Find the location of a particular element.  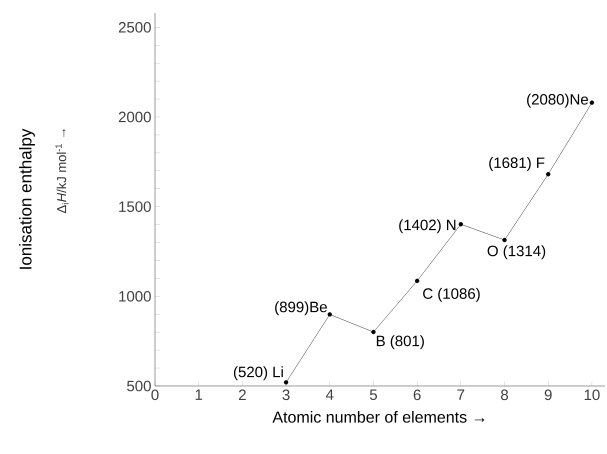

data-label: (1681) F is located at coordinates (516, 164).